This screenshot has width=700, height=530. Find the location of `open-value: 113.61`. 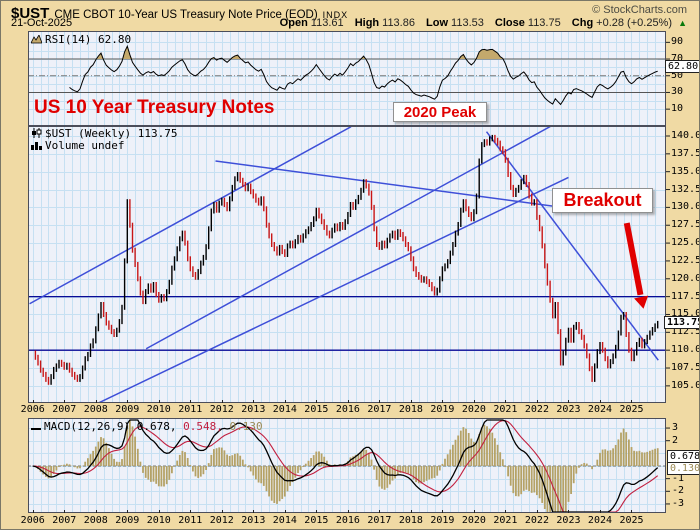

open-value: 113.61 is located at coordinates (327, 23).